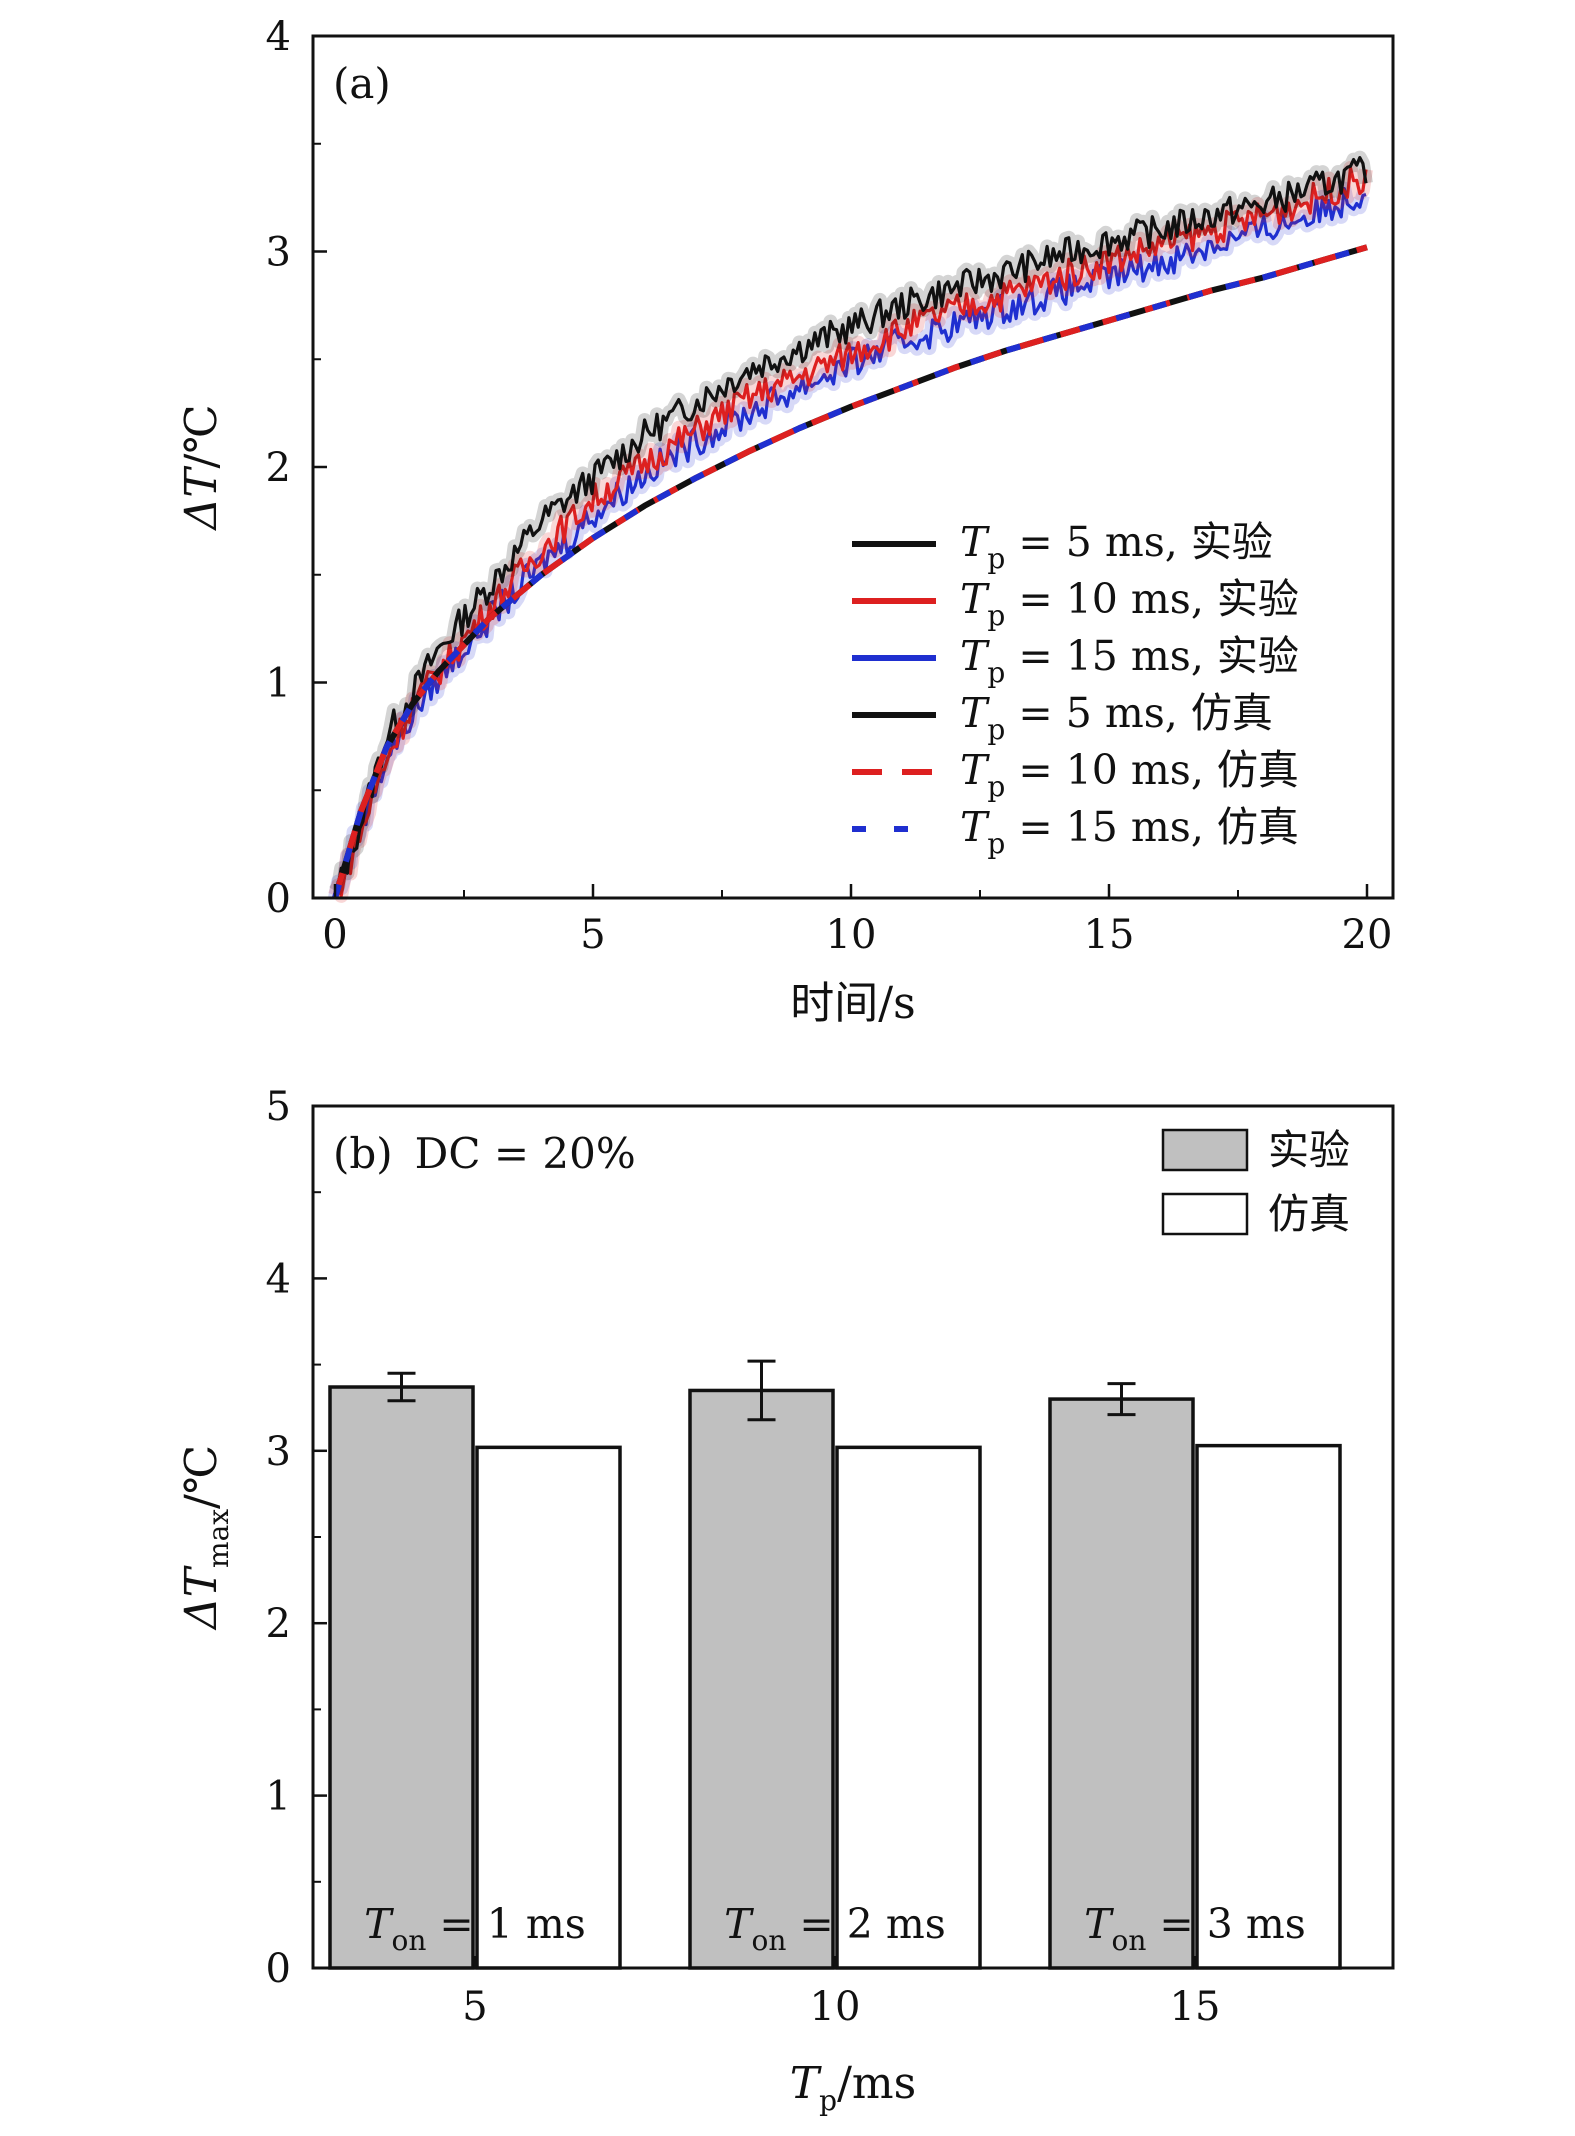  Describe the element at coordinates (278, 1624) in the screenshot. I see `panel-b-ytick-label: 2` at that location.